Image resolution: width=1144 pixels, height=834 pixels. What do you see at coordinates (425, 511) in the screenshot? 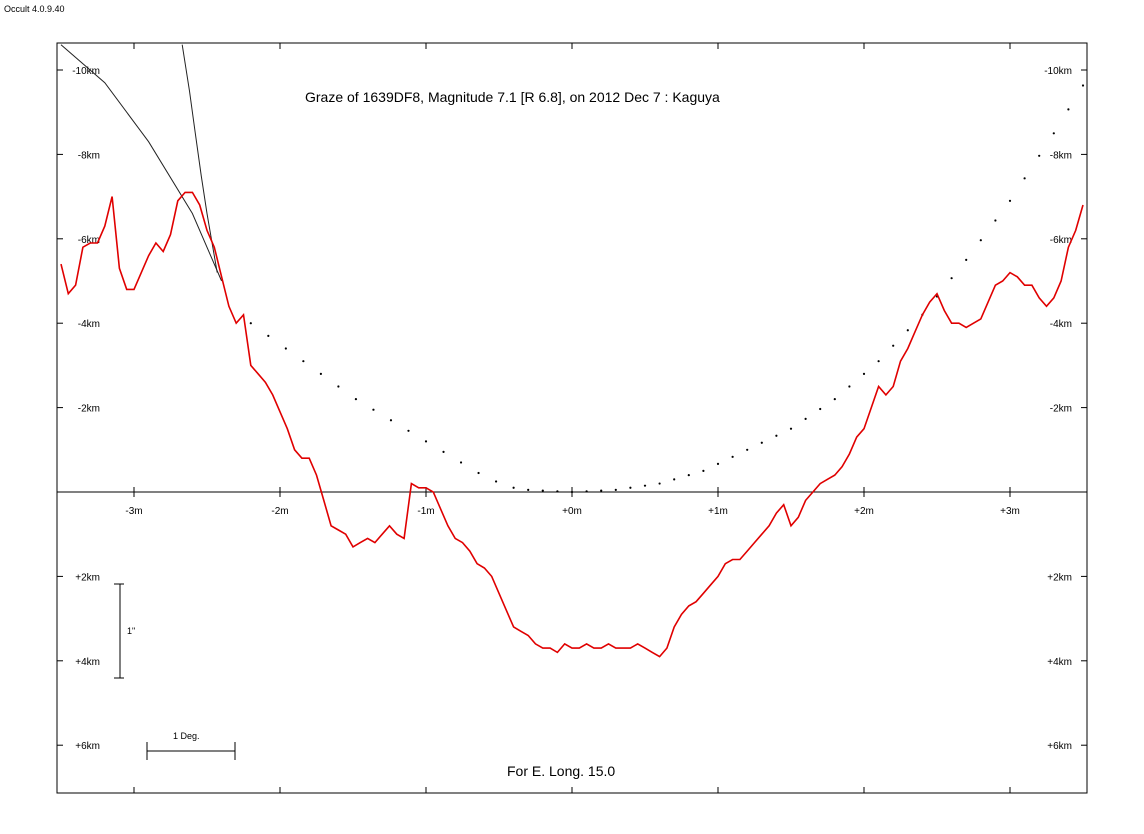
I see `x-tick-label-2: -1m` at bounding box center [425, 511].